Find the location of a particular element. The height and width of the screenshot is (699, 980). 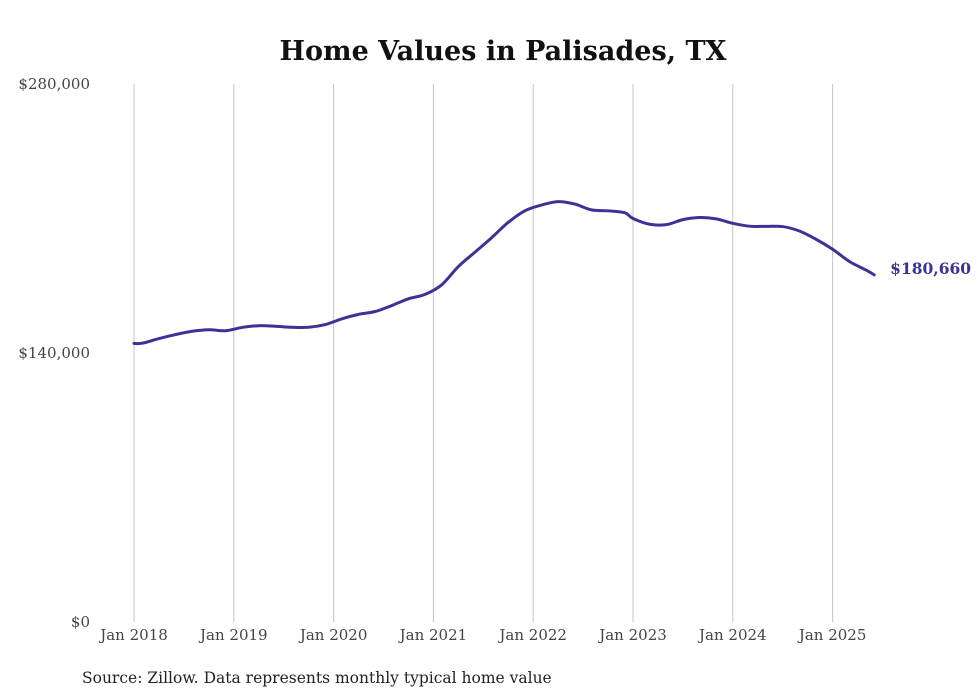

end-value-label: $180,660 is located at coordinates (930, 268).